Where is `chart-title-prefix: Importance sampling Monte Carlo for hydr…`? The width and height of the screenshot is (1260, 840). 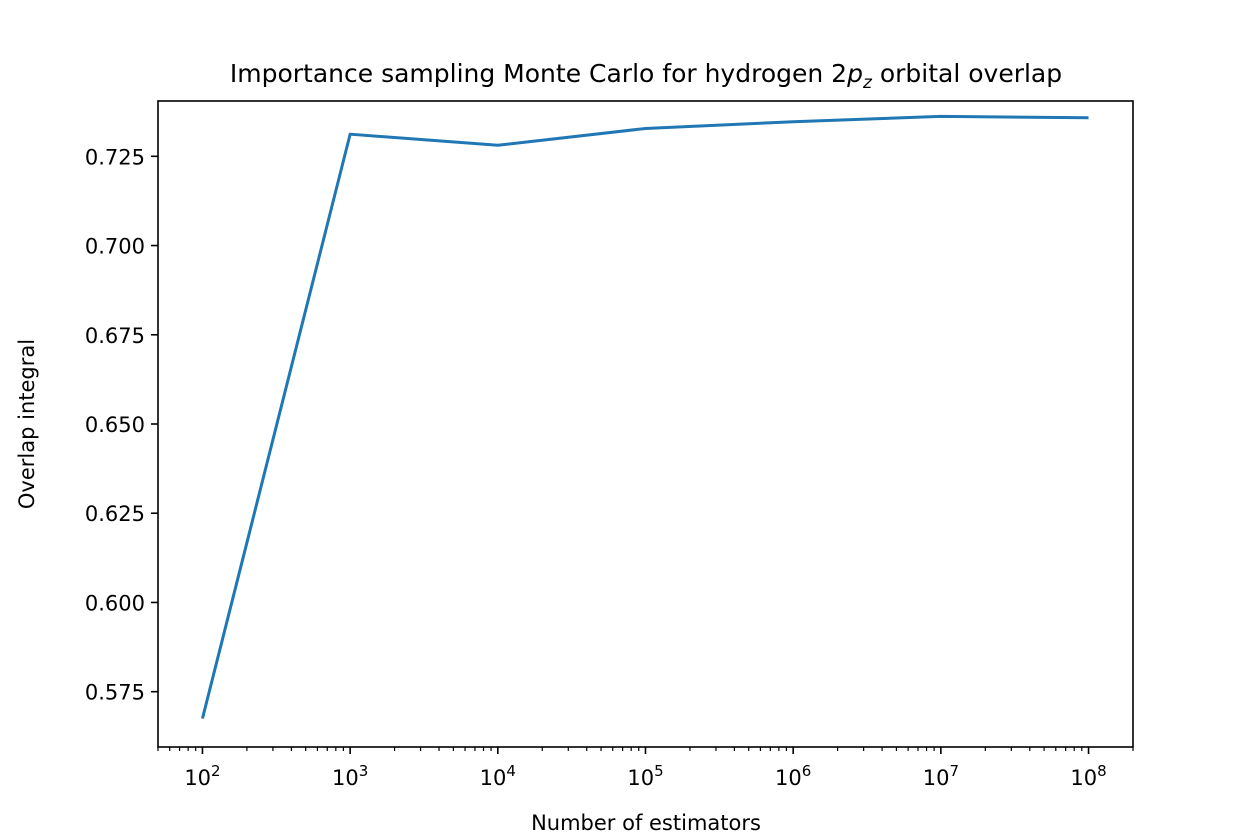
chart-title-prefix: Importance sampling Monte Carlo for hydr… is located at coordinates (538, 73).